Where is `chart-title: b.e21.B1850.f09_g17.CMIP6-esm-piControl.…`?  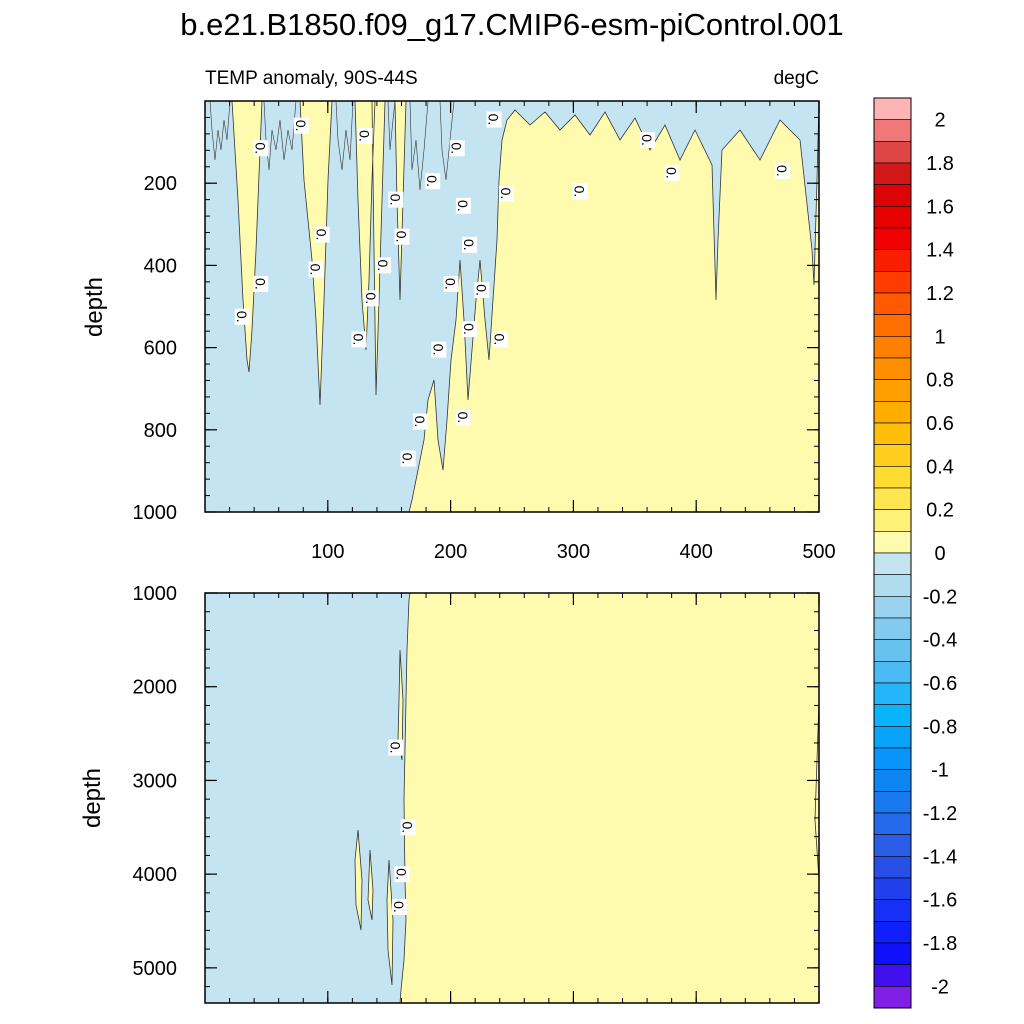 chart-title: b.e21.B1850.f09_g17.CMIP6-esm-piControl.… is located at coordinates (511, 24).